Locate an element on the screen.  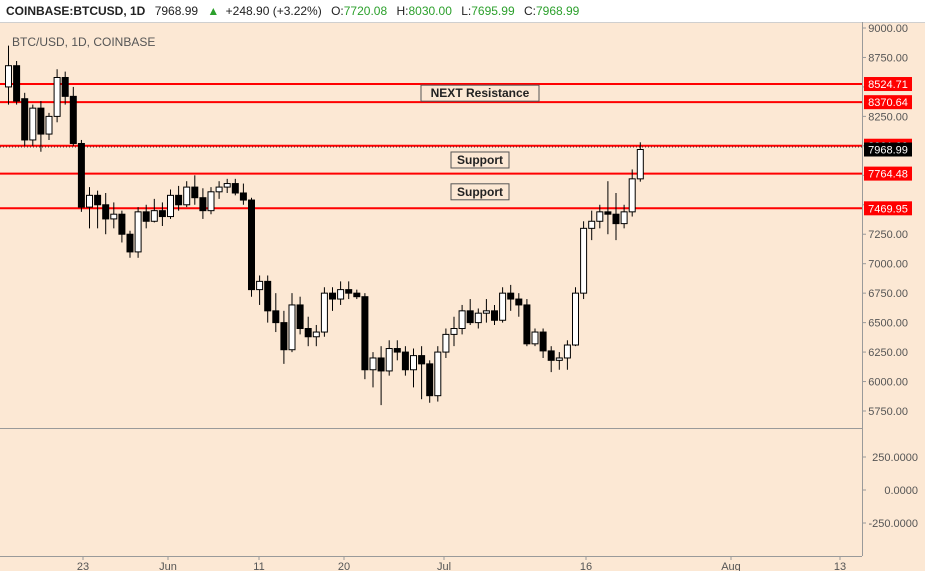
high-value: 8030.00 is located at coordinates (430, 11).